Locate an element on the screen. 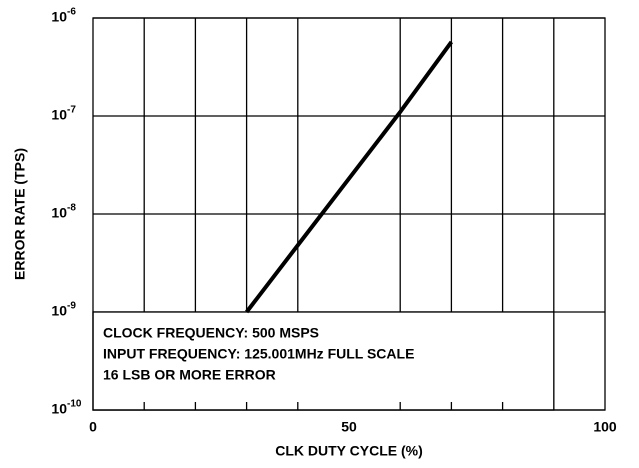 The height and width of the screenshot is (468, 639). annotation: CLOCK FREQUENCY: 500 MSPS is located at coordinates (211, 333).